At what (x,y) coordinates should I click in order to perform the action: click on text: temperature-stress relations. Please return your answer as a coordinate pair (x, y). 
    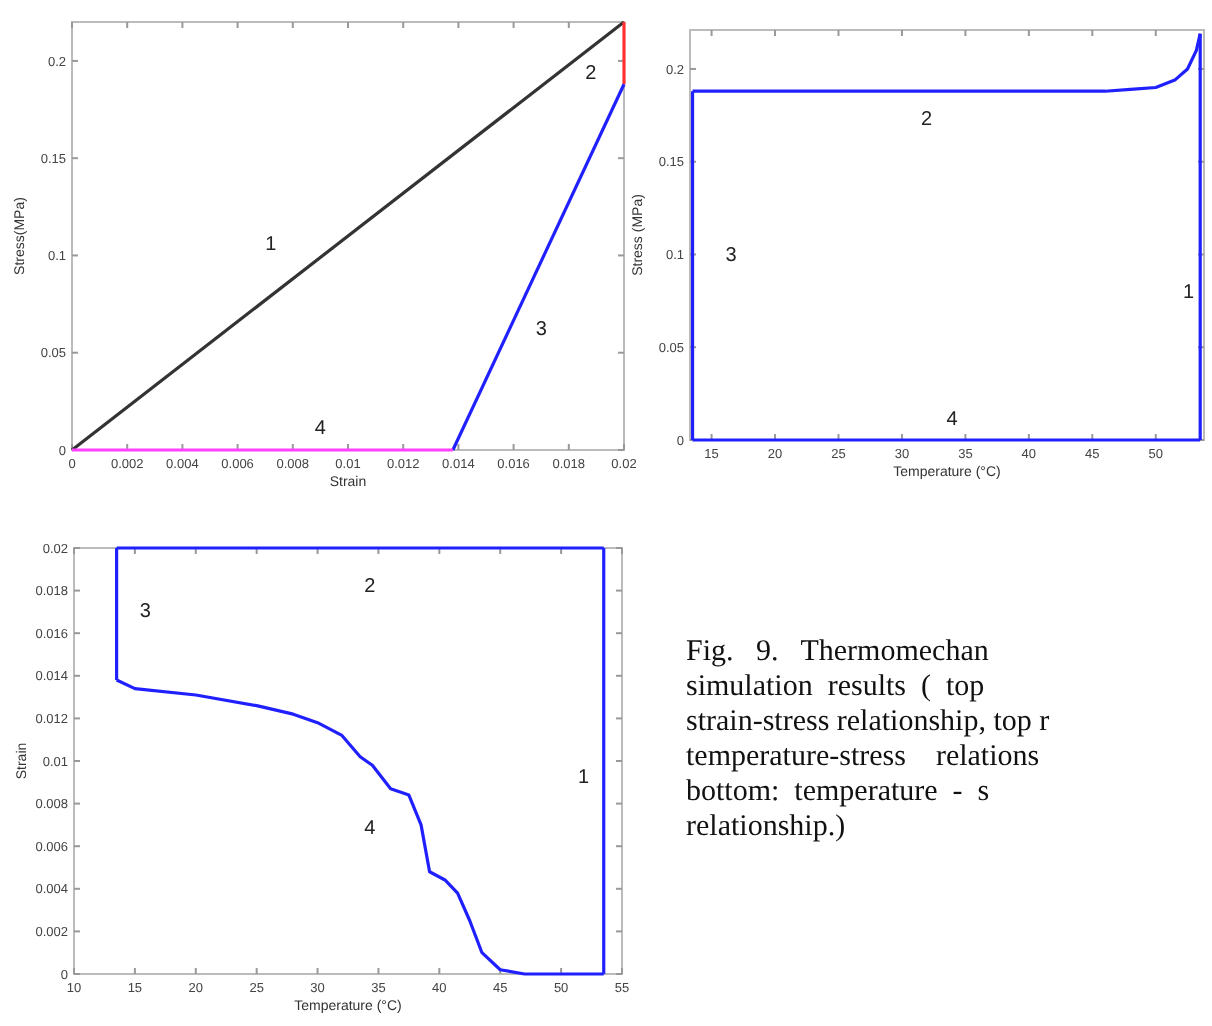
    Looking at the image, I should click on (863, 757).